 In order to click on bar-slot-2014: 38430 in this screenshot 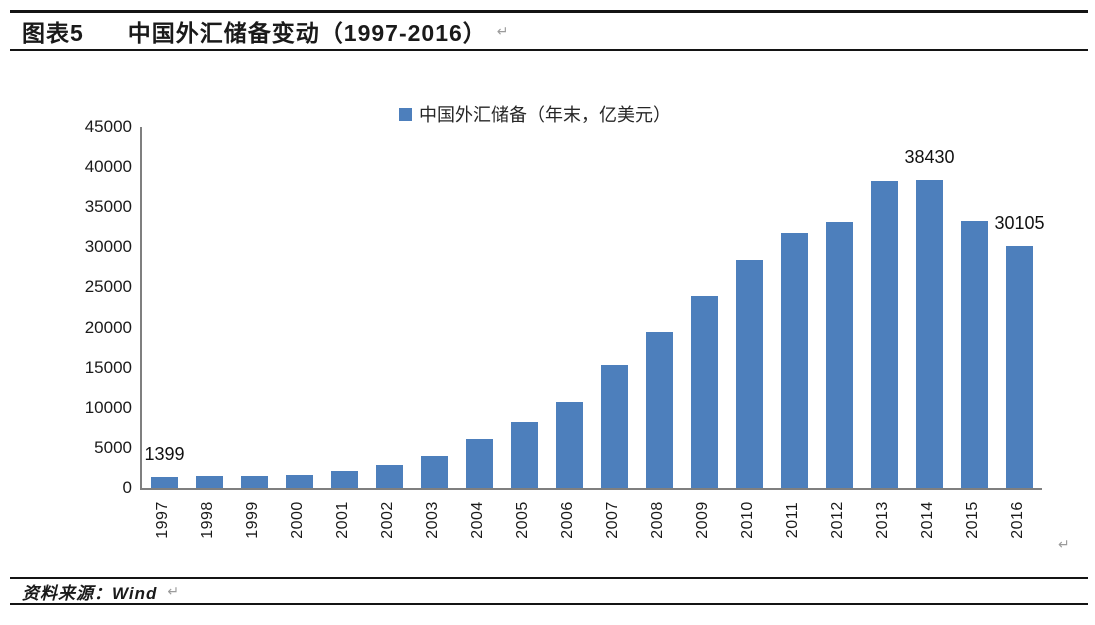, I will do `click(929, 307)`.